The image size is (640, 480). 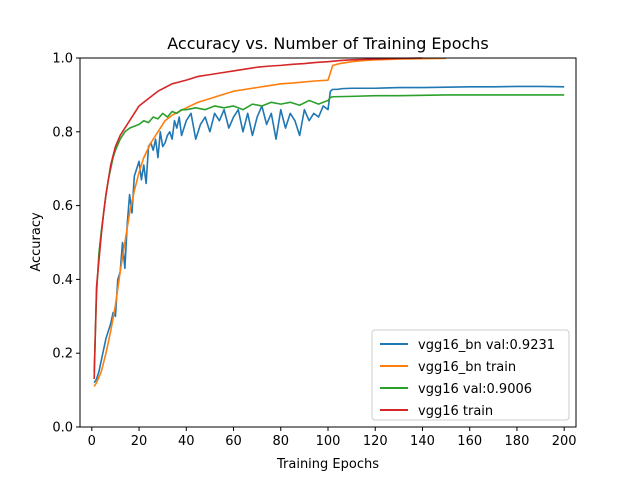 What do you see at coordinates (62, 280) in the screenshot?
I see `y-tick-label: 0.4` at bounding box center [62, 280].